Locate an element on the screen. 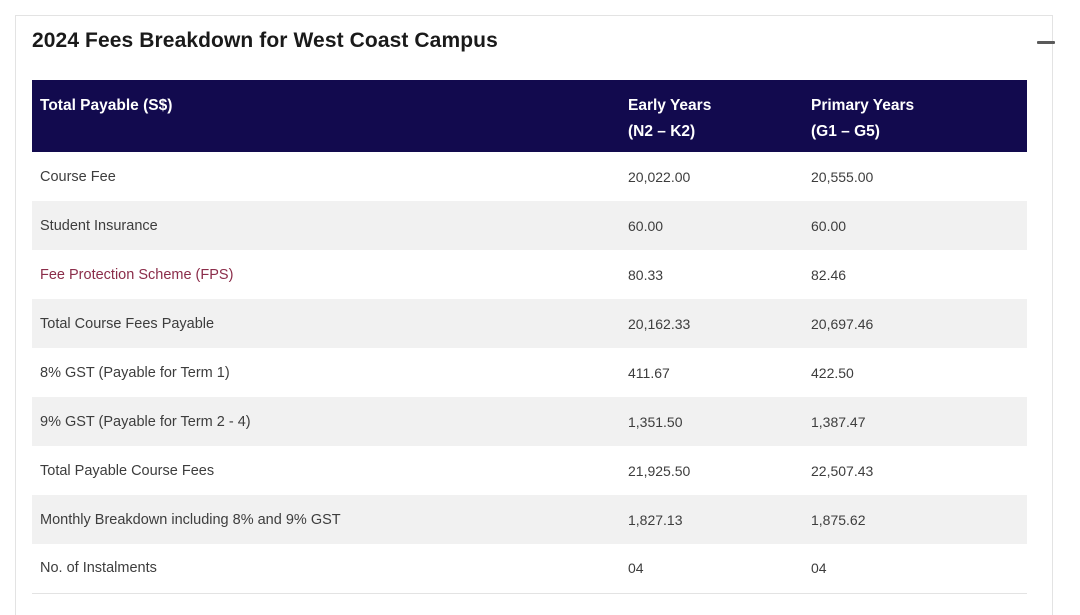  row-early-value: 04 is located at coordinates (710, 569).